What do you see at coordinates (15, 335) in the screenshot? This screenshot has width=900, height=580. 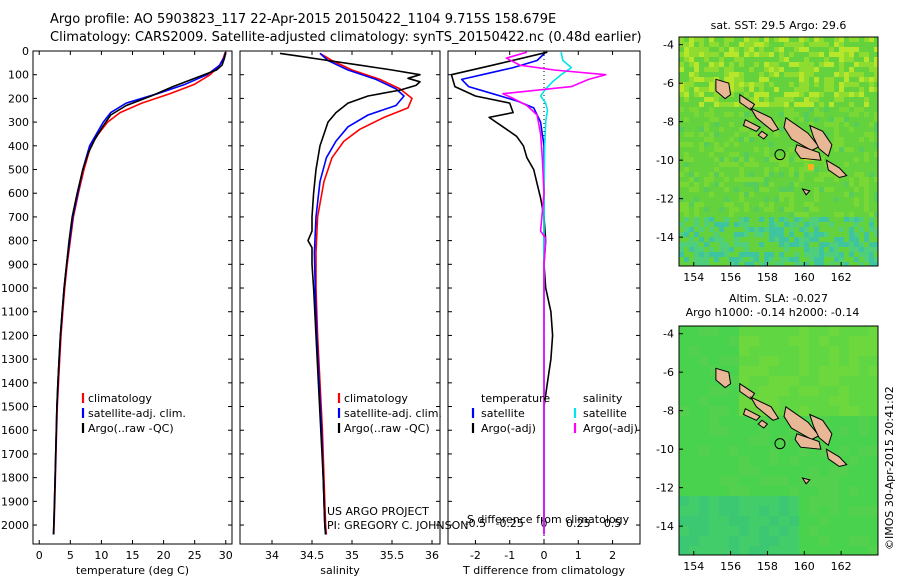 I see `y-tick-label: 1200` at bounding box center [15, 335].